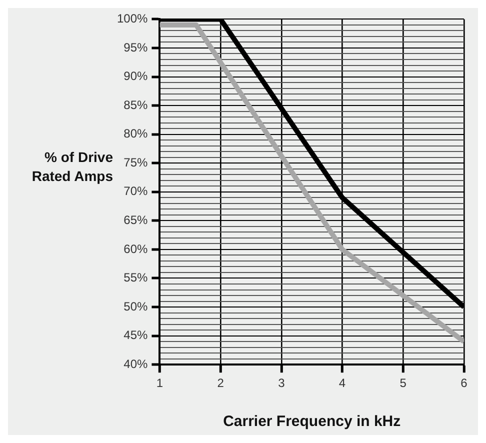  What do you see at coordinates (136, 306) in the screenshot?
I see `y-tick-label: 50%` at bounding box center [136, 306].